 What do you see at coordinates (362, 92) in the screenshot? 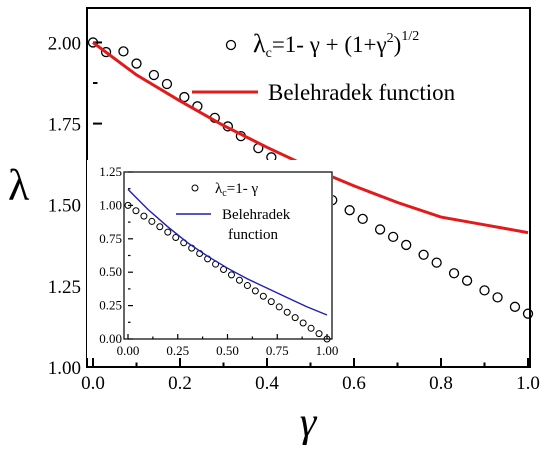
I see `main-legend-label-belehradek: Belehradek function` at bounding box center [362, 92].